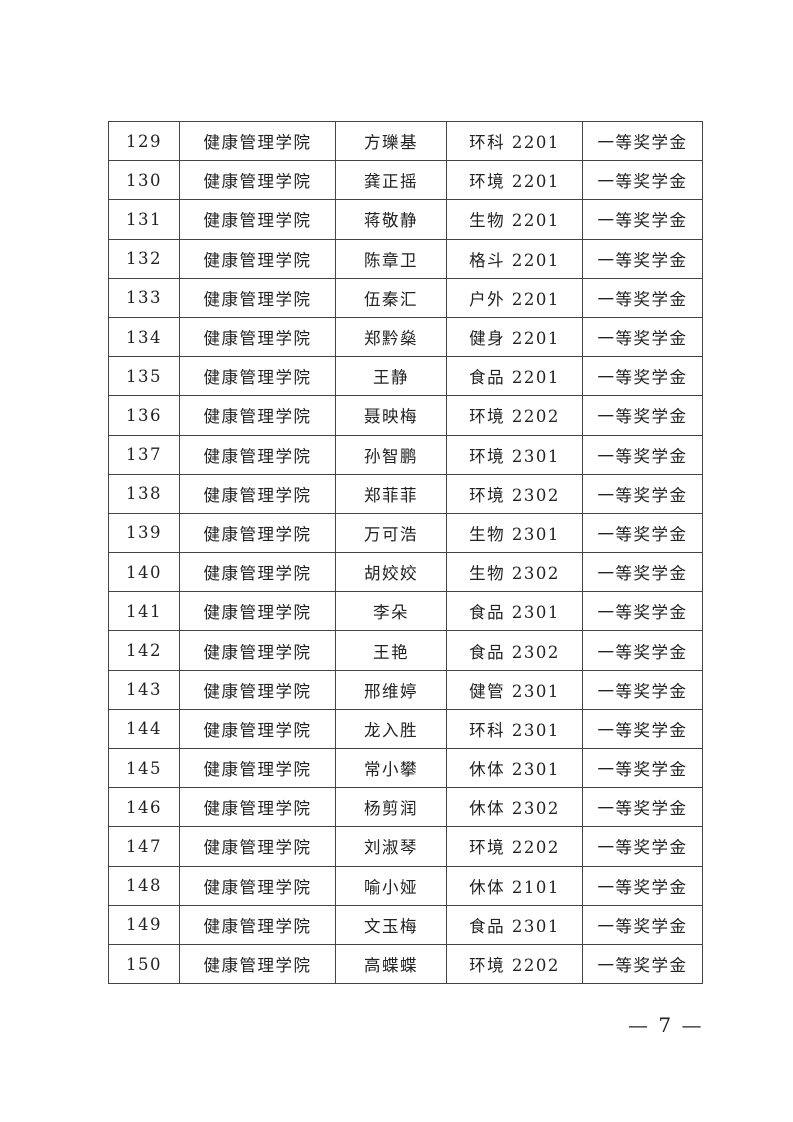  What do you see at coordinates (144, 533) in the screenshot?
I see `row-number-cell: 139` at bounding box center [144, 533].